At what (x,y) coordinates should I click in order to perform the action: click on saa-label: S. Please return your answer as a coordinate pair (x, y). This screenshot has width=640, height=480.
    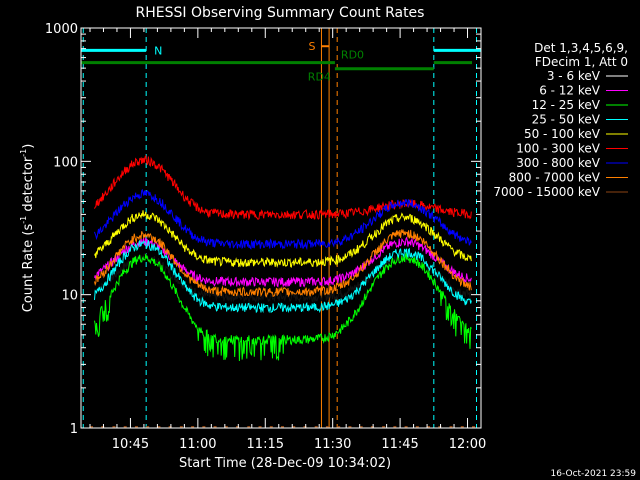
    Looking at the image, I should click on (311, 46).